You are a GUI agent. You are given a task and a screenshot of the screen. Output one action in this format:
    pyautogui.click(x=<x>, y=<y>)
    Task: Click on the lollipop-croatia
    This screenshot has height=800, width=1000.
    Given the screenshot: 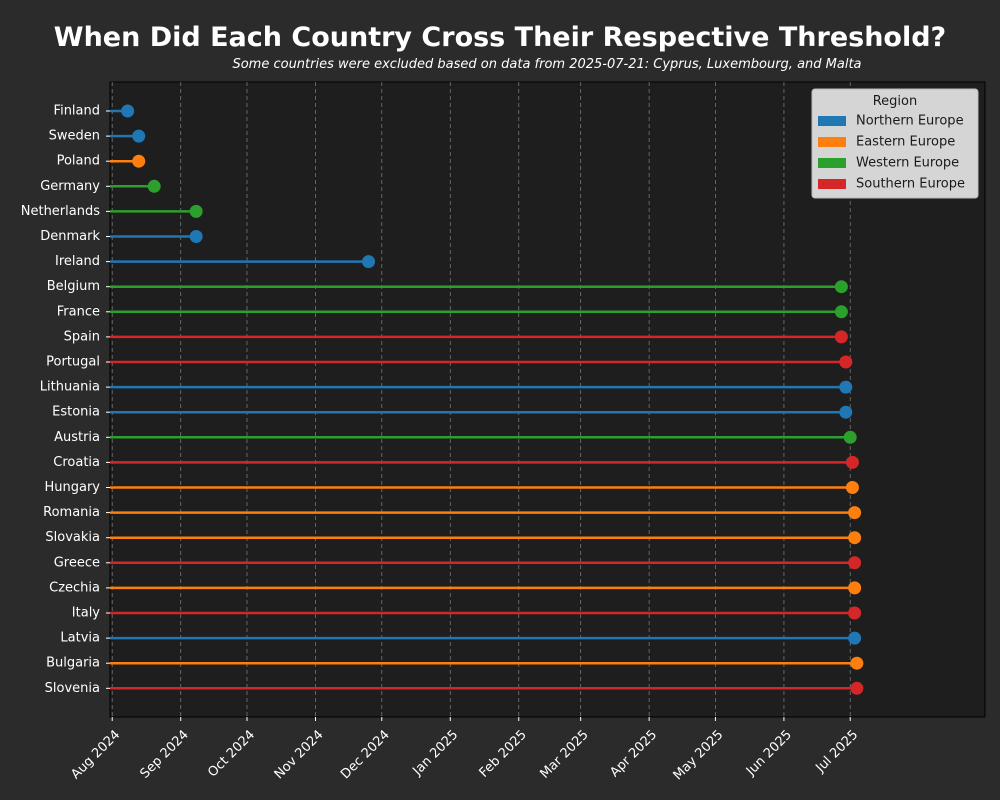 What is the action you would take?
    pyautogui.click(x=484, y=462)
    